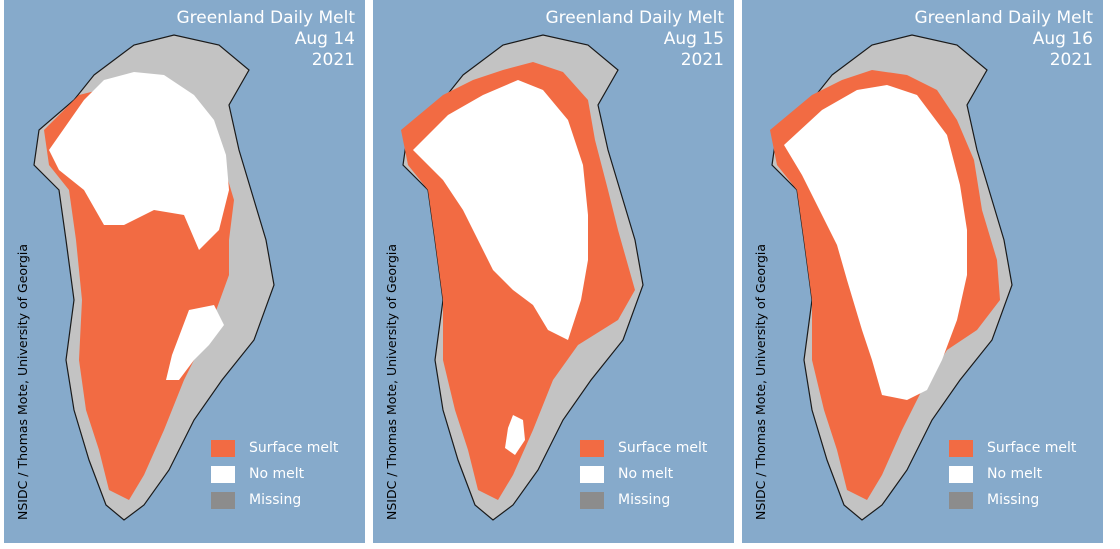 The image size is (1120, 549). What do you see at coordinates (1003, 39) in the screenshot?
I see `panel-title: Greenland Daily Melt Aug 16 2021` at bounding box center [1003, 39].